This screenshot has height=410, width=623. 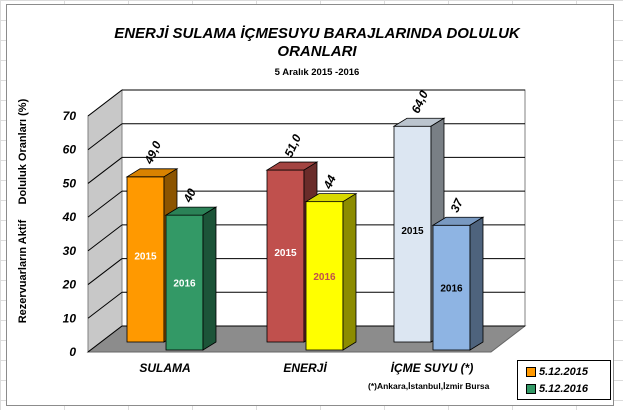 I want to click on y-tick-label: 50, so click(x=70, y=183).